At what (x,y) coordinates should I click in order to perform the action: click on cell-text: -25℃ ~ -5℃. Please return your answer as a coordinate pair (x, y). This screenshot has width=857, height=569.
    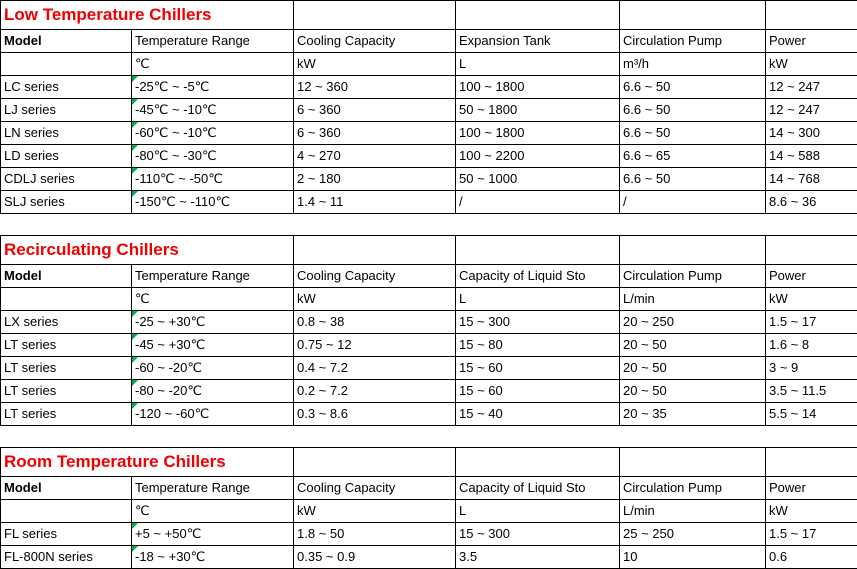
    Looking at the image, I should click on (172, 86).